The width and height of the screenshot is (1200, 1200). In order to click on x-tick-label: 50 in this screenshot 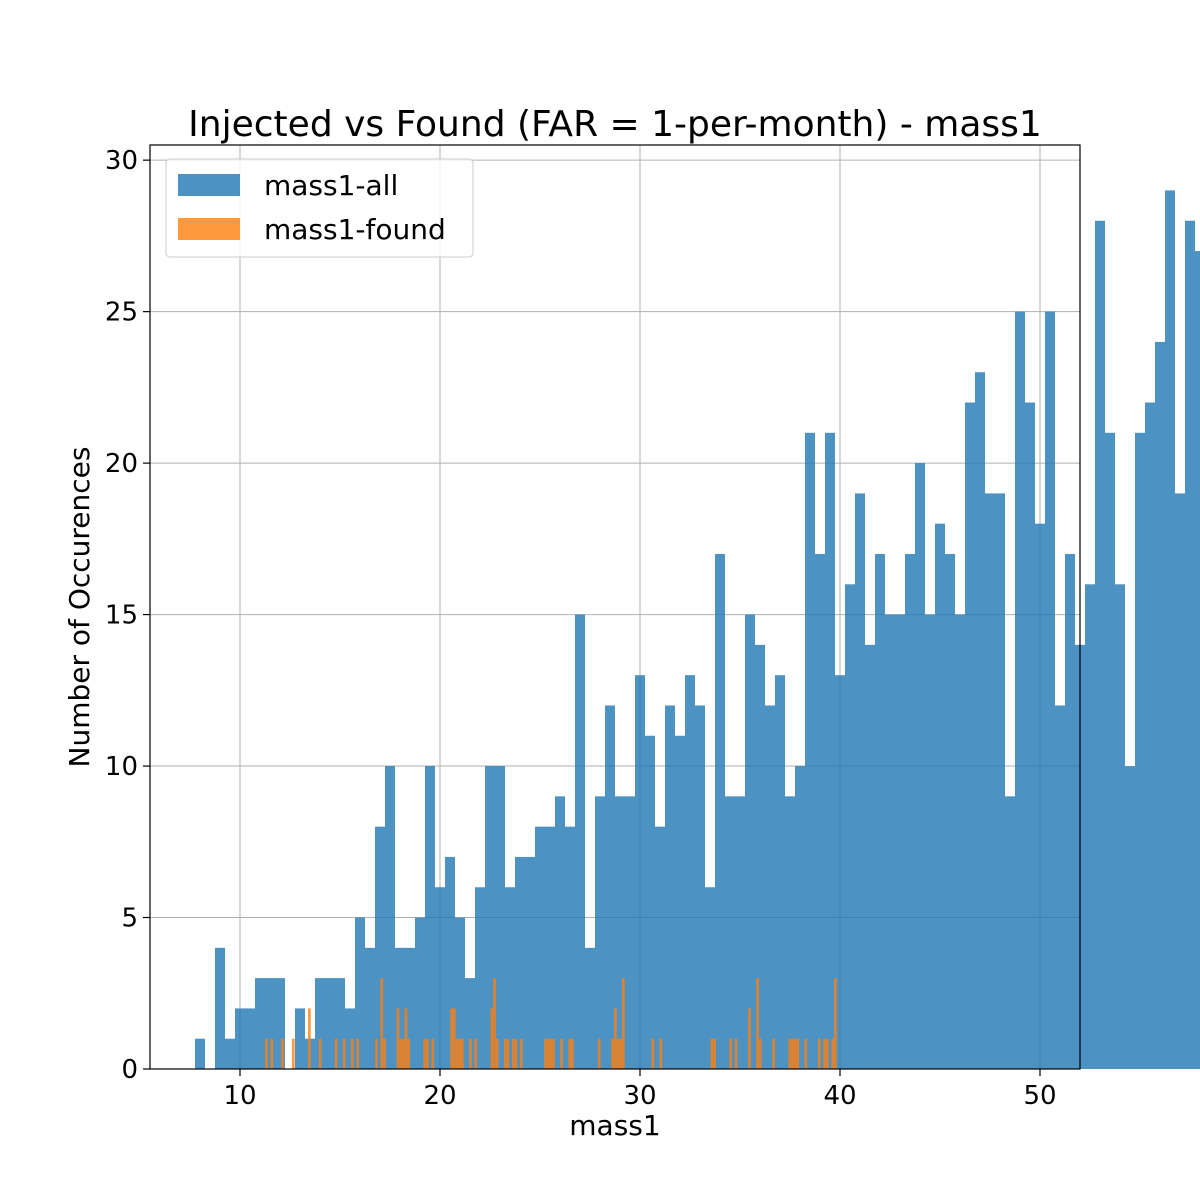, I will do `click(1039, 1096)`.